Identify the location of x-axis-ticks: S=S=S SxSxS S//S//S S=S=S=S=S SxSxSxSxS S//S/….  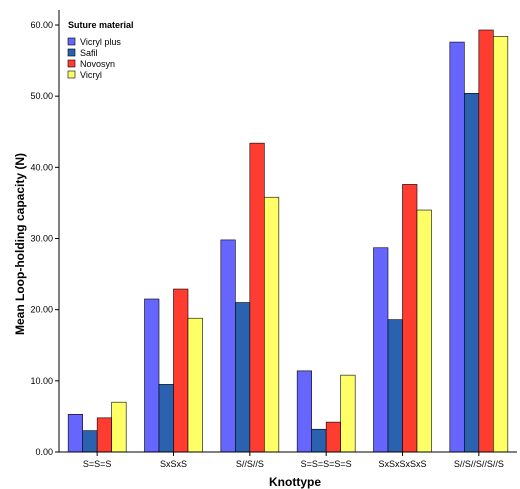
(293, 460).